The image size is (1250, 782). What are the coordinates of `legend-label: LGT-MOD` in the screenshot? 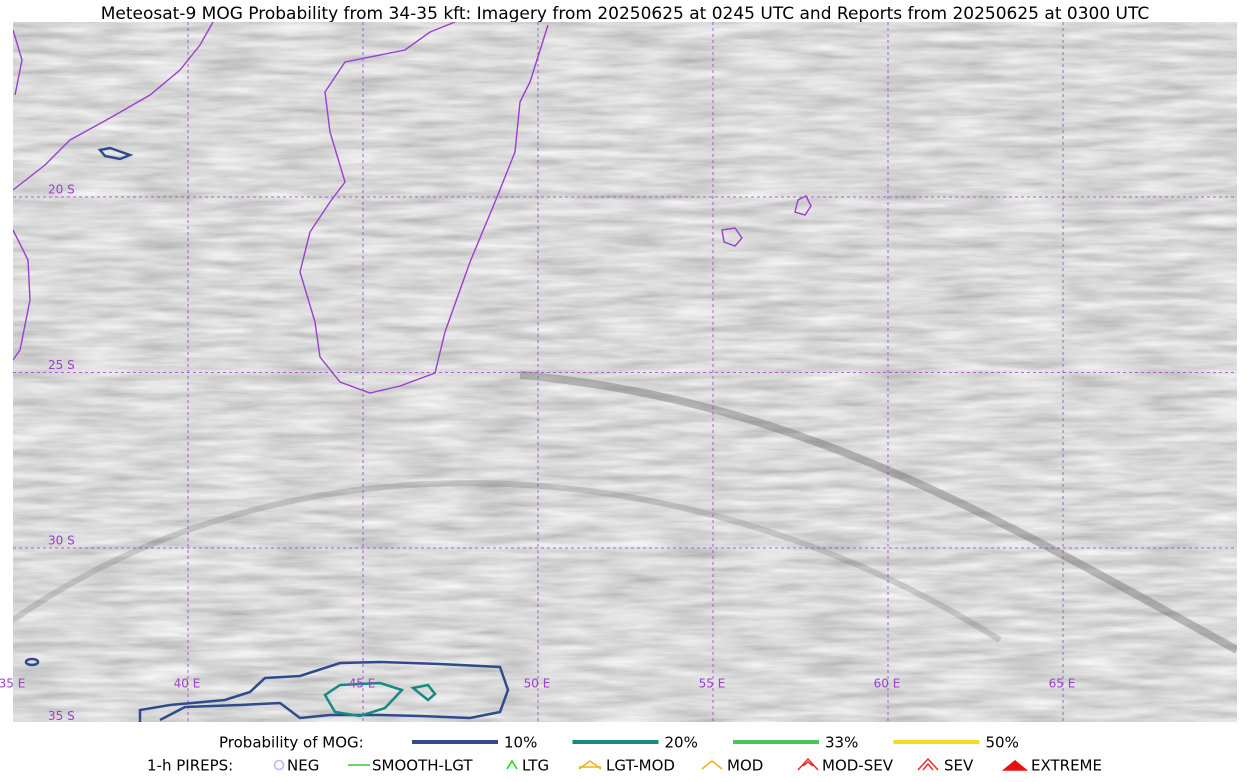 It's located at (640, 766).